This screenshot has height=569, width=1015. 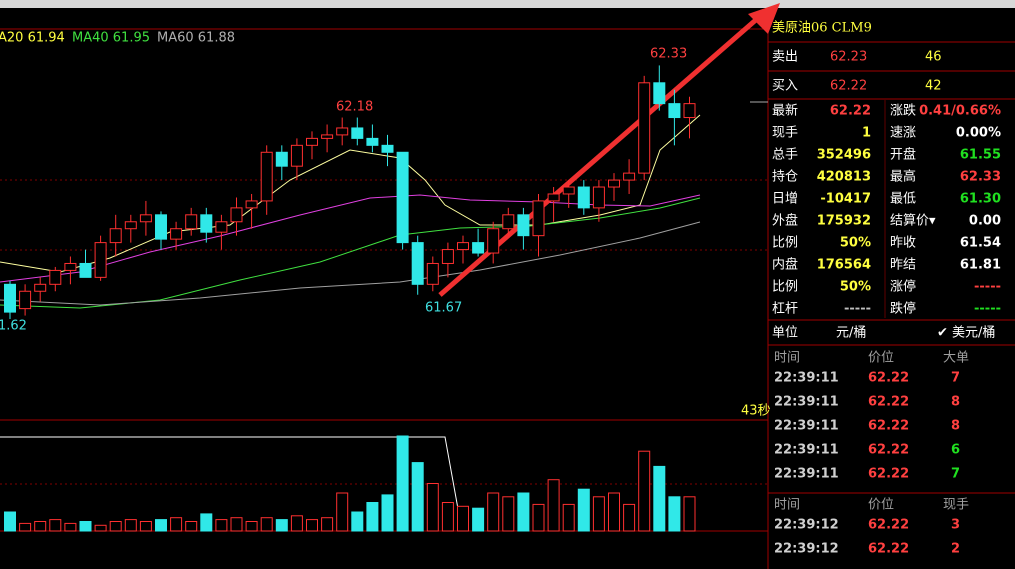 I want to click on quote-label: 买入, so click(x=785, y=86).